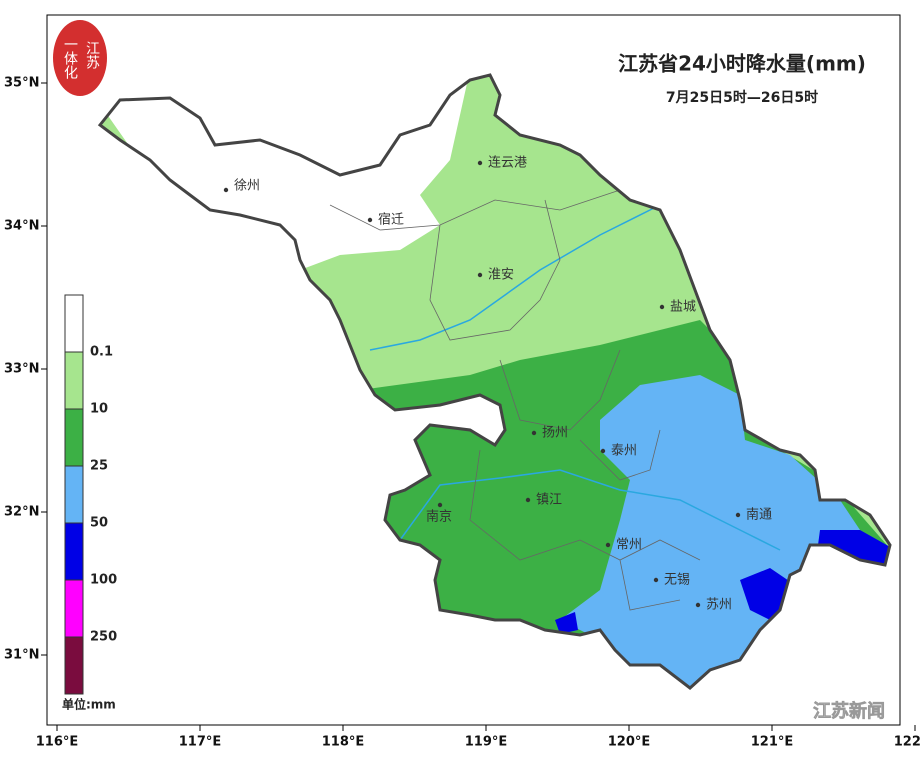 This screenshot has height=758, width=920. Describe the element at coordinates (21, 655) in the screenshot. I see `lat-label: 31°N` at that location.